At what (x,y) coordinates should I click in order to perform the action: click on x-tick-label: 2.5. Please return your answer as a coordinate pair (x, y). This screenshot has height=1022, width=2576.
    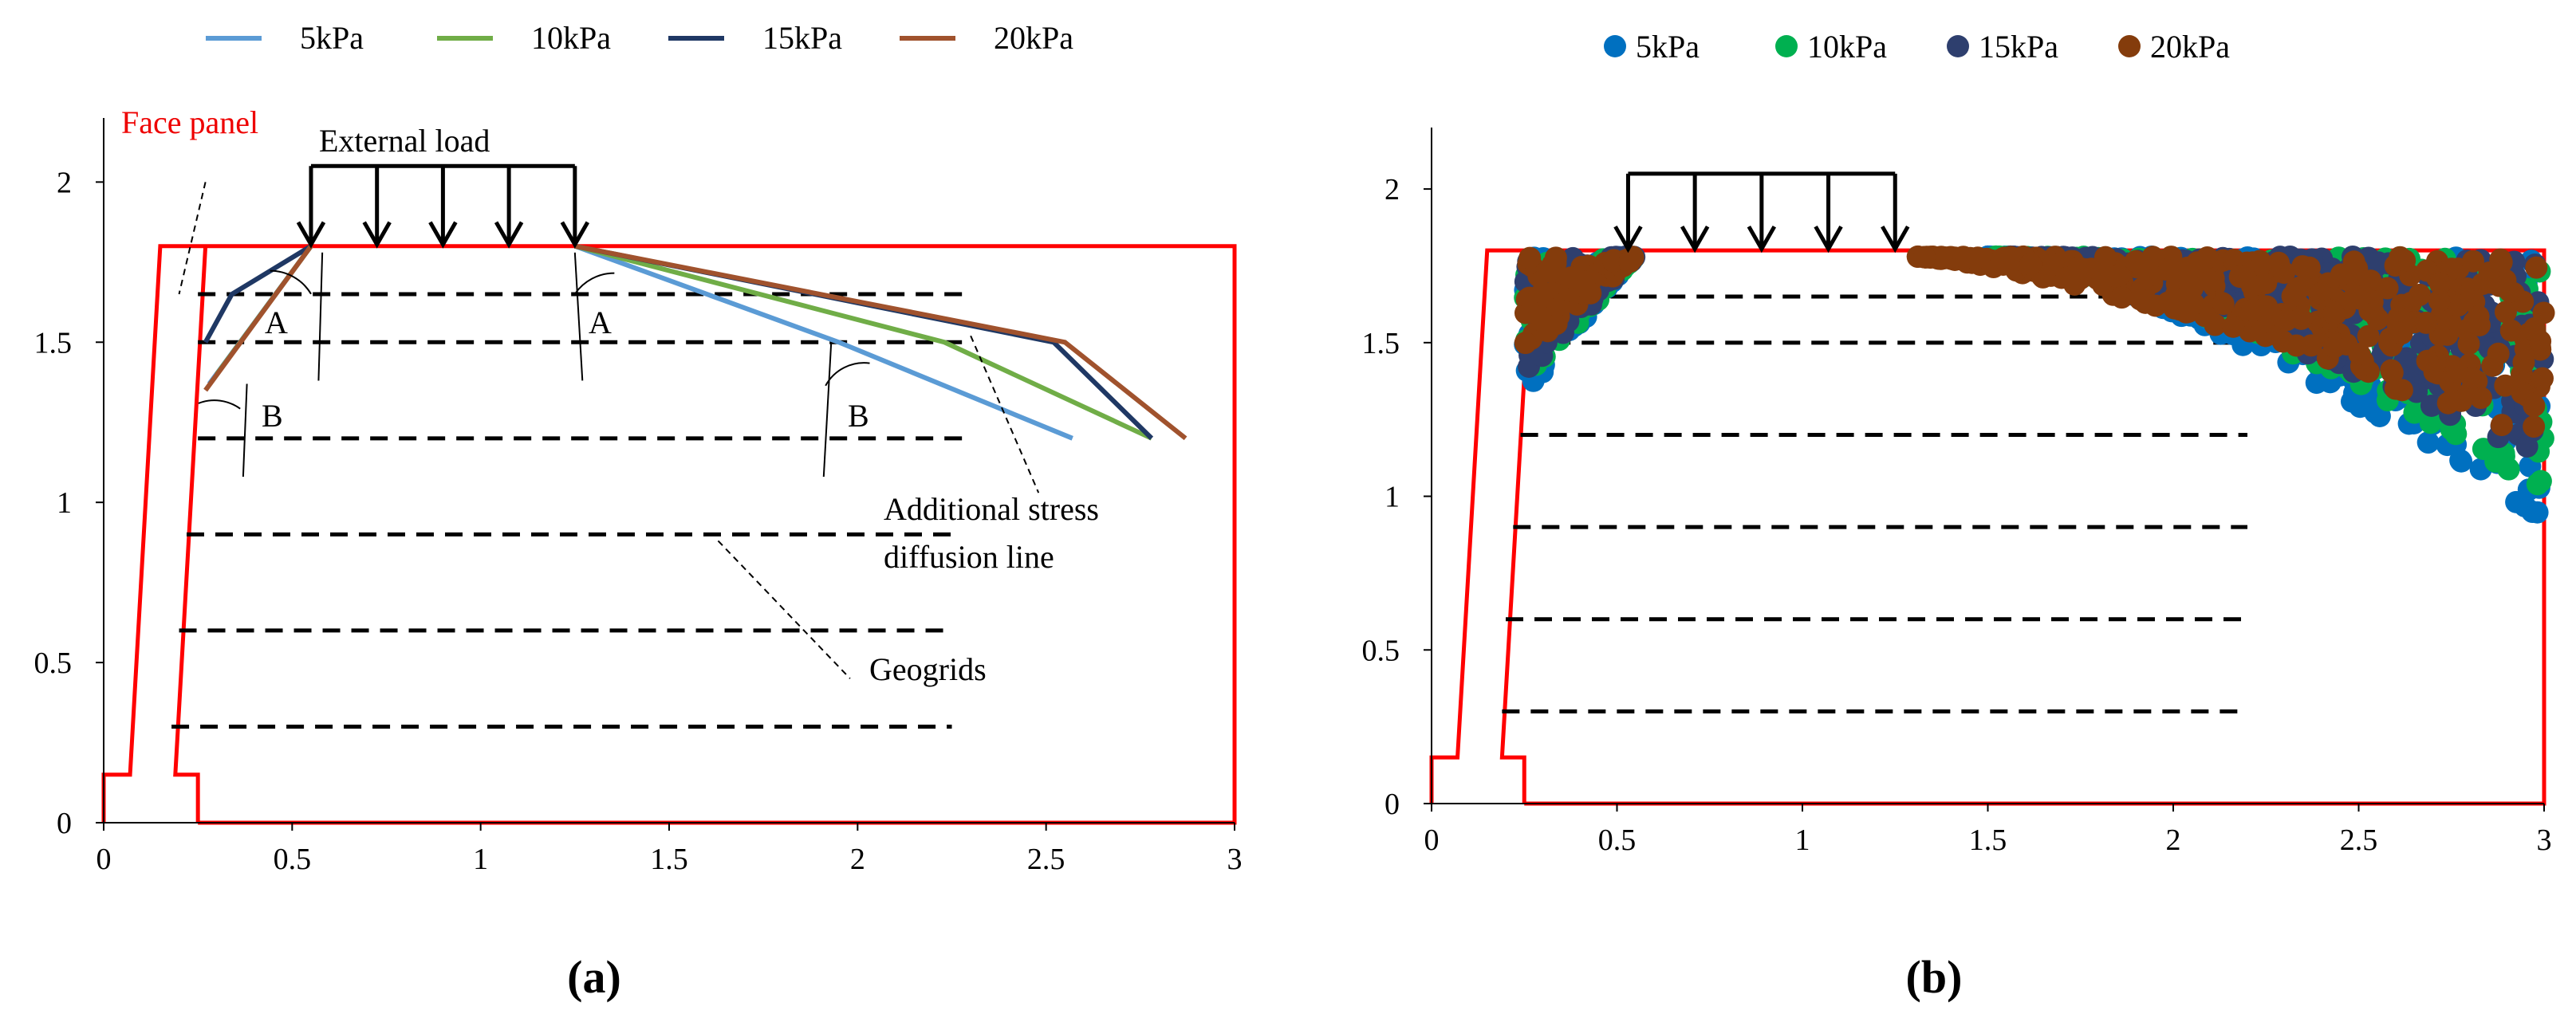
    Looking at the image, I should click on (2359, 840).